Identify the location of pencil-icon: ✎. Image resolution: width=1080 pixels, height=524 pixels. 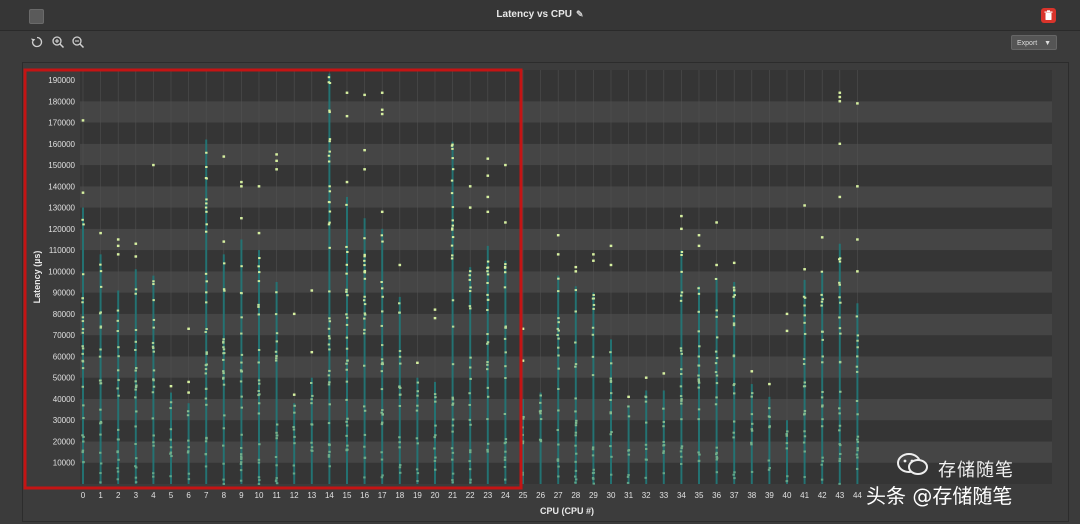
(580, 14).